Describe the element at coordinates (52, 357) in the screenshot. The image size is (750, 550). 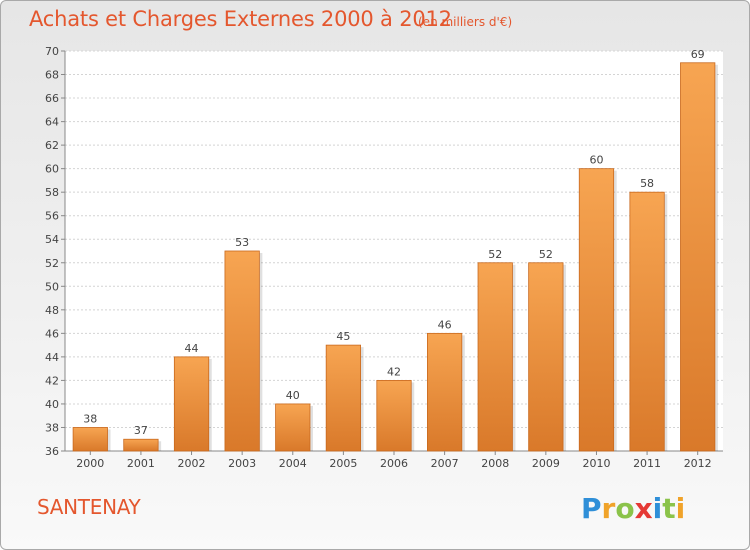
I see `y-tick-label: 44` at that location.